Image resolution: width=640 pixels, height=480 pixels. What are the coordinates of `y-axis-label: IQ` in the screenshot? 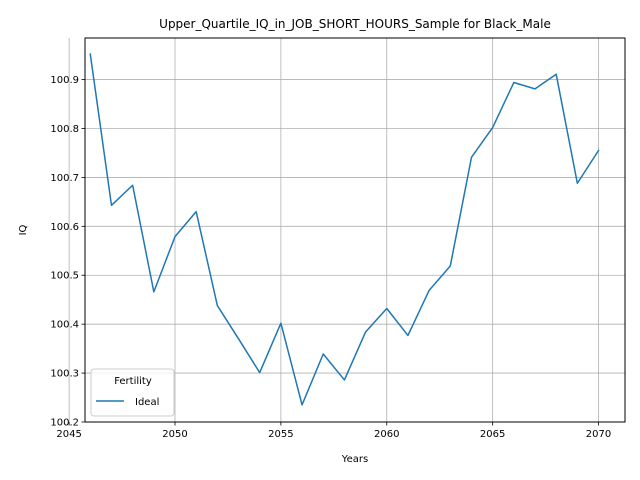 It's located at (23, 229).